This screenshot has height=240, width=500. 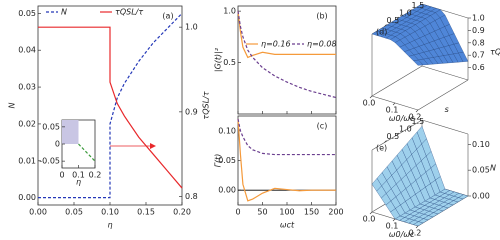 I want to click on x-tick-label: 0.15, so click(x=146, y=212).